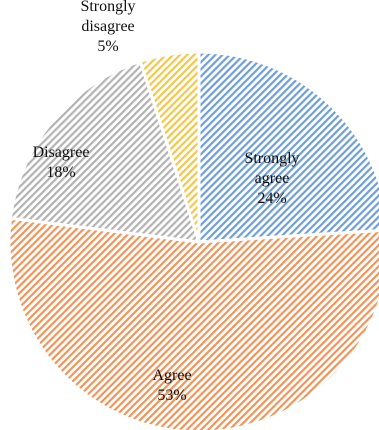 The image size is (379, 430). Describe the element at coordinates (61, 162) in the screenshot. I see `slice-label-2: Disagree 18%` at that location.